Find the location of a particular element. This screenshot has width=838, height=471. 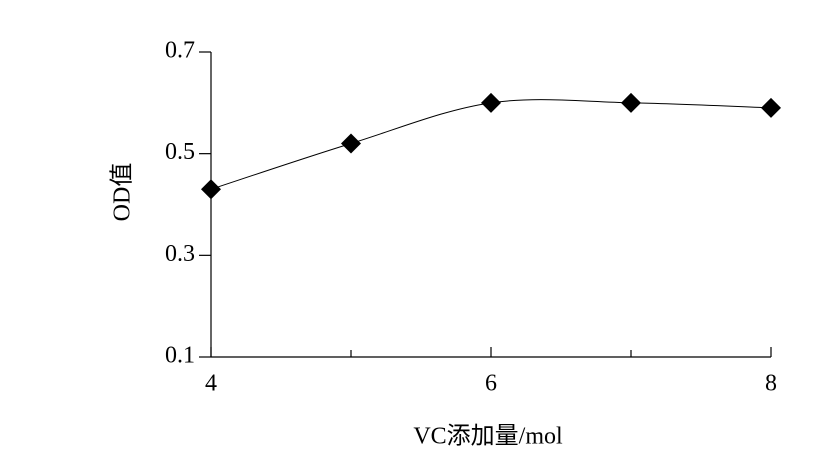

x-tick-label: 4 is located at coordinates (211, 384).